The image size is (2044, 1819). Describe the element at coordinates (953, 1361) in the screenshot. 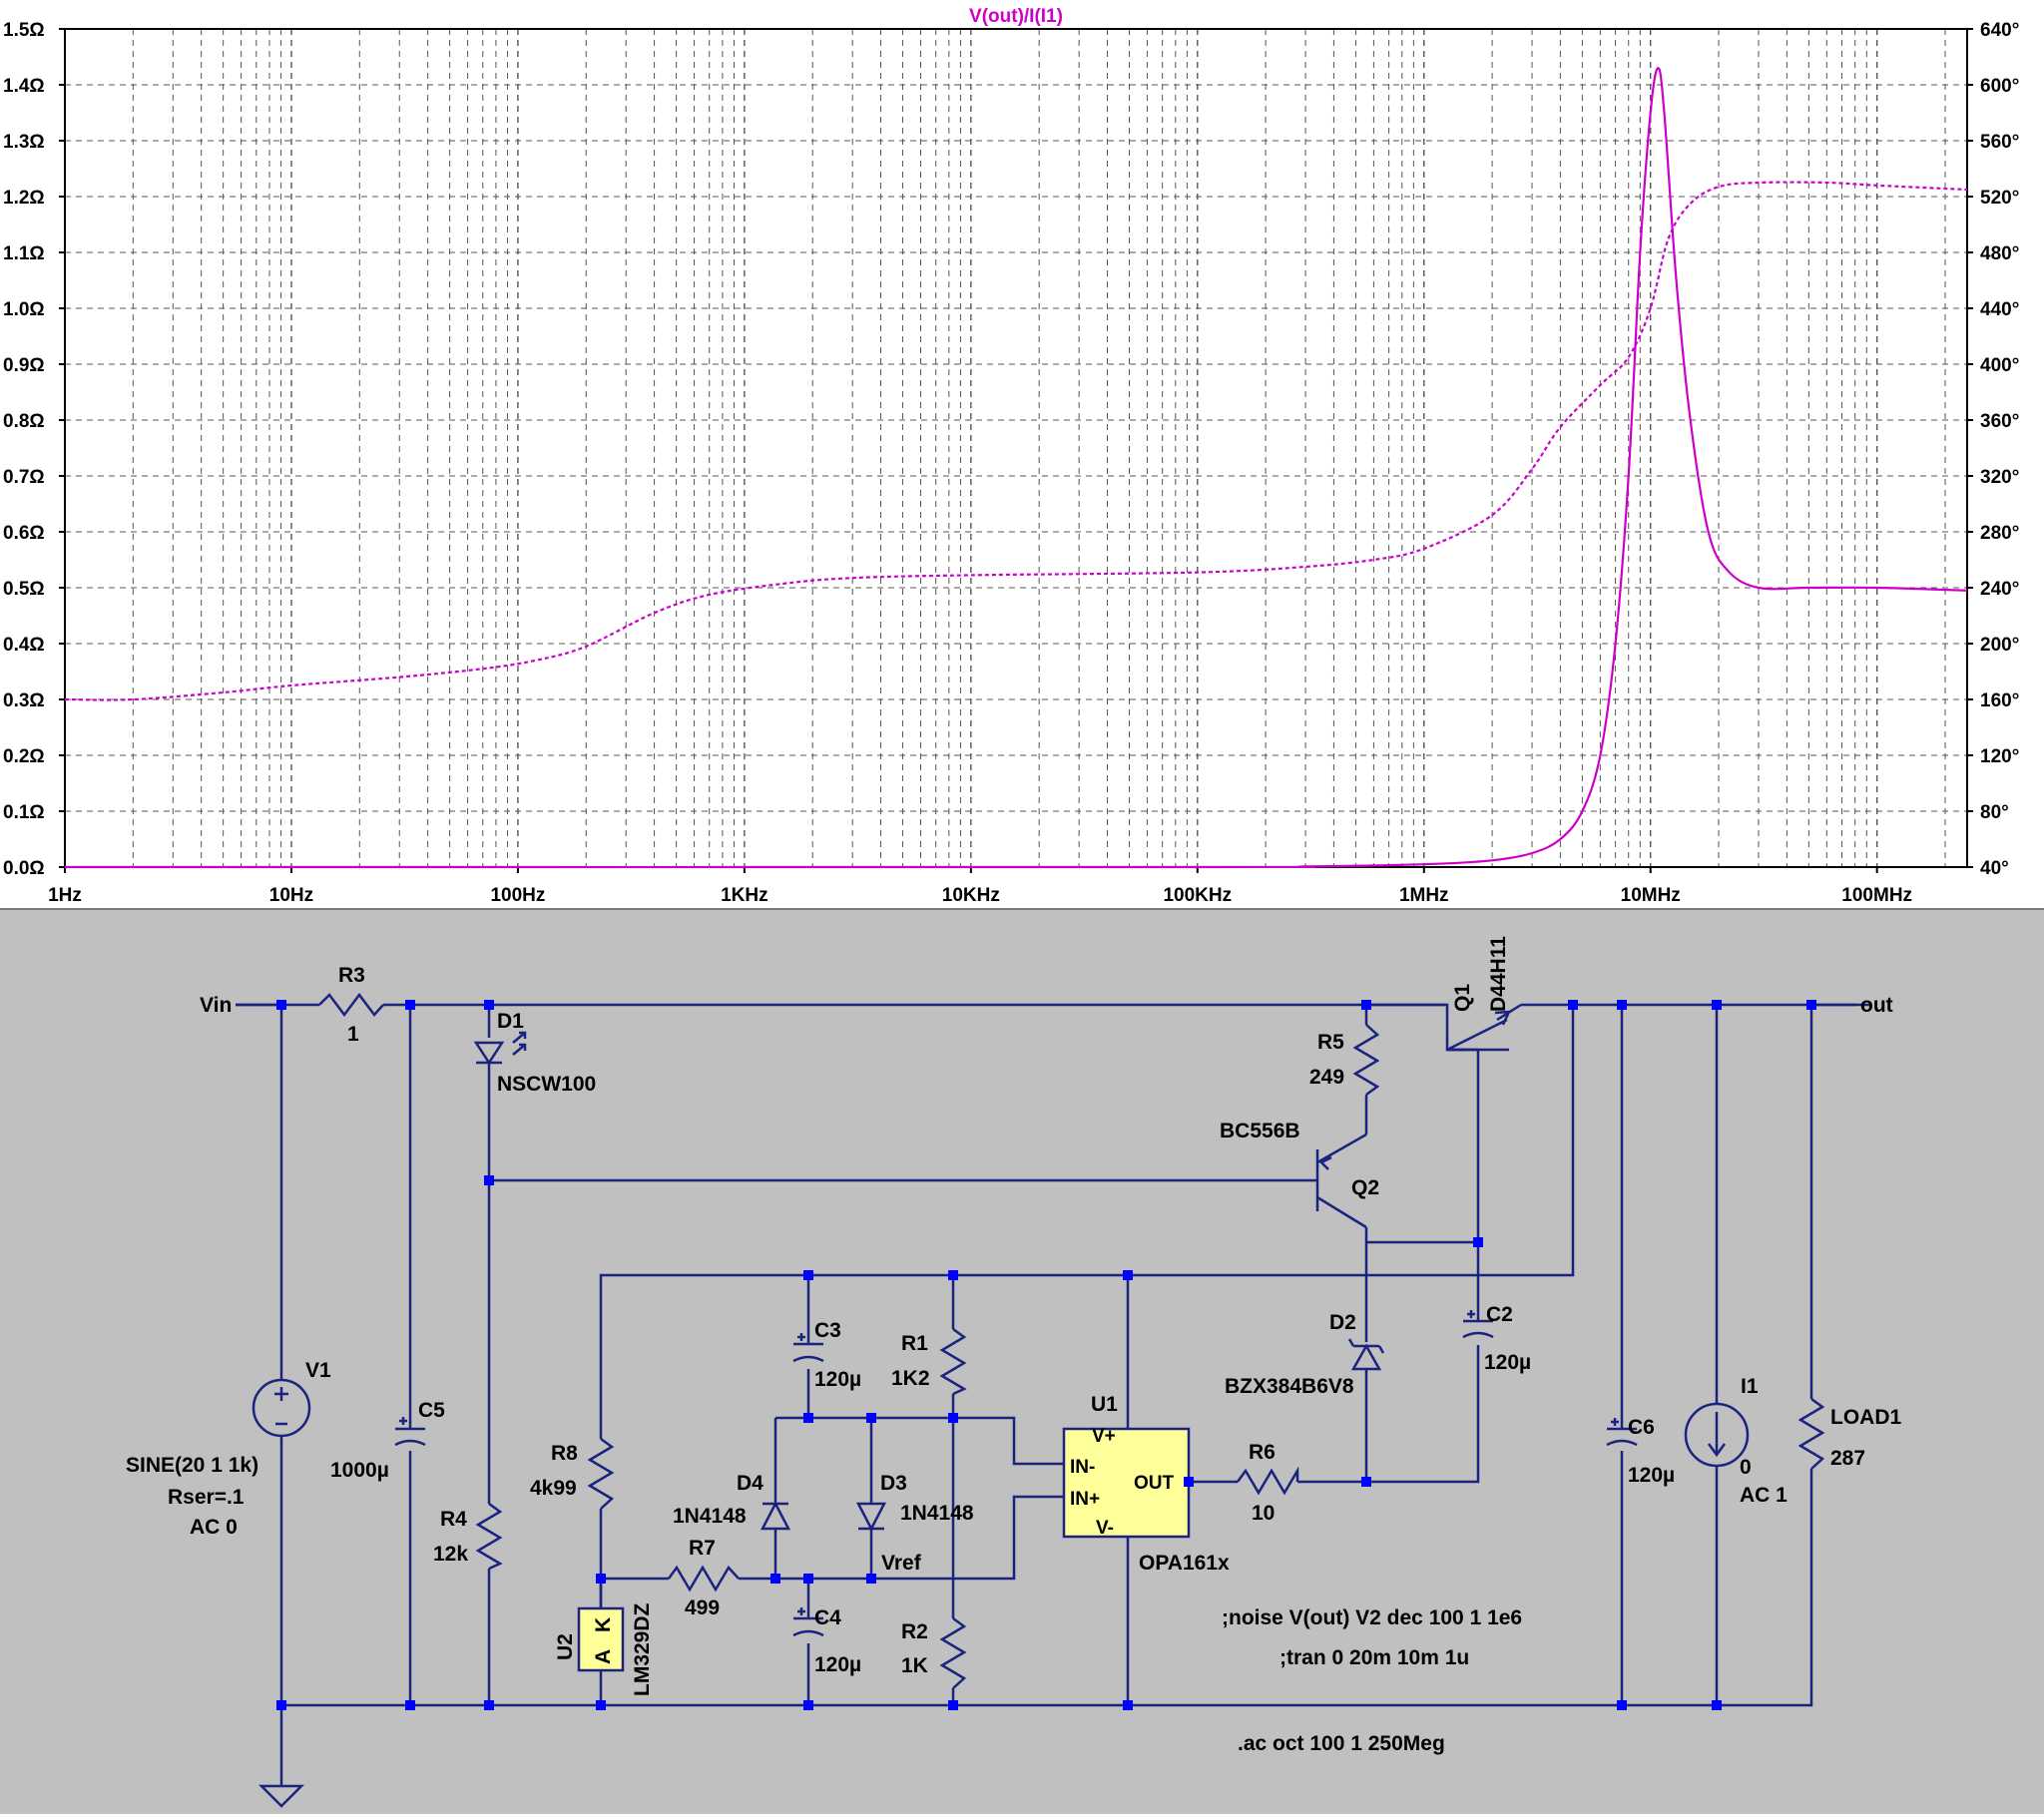

I see `r1-resistor-symbol` at that location.